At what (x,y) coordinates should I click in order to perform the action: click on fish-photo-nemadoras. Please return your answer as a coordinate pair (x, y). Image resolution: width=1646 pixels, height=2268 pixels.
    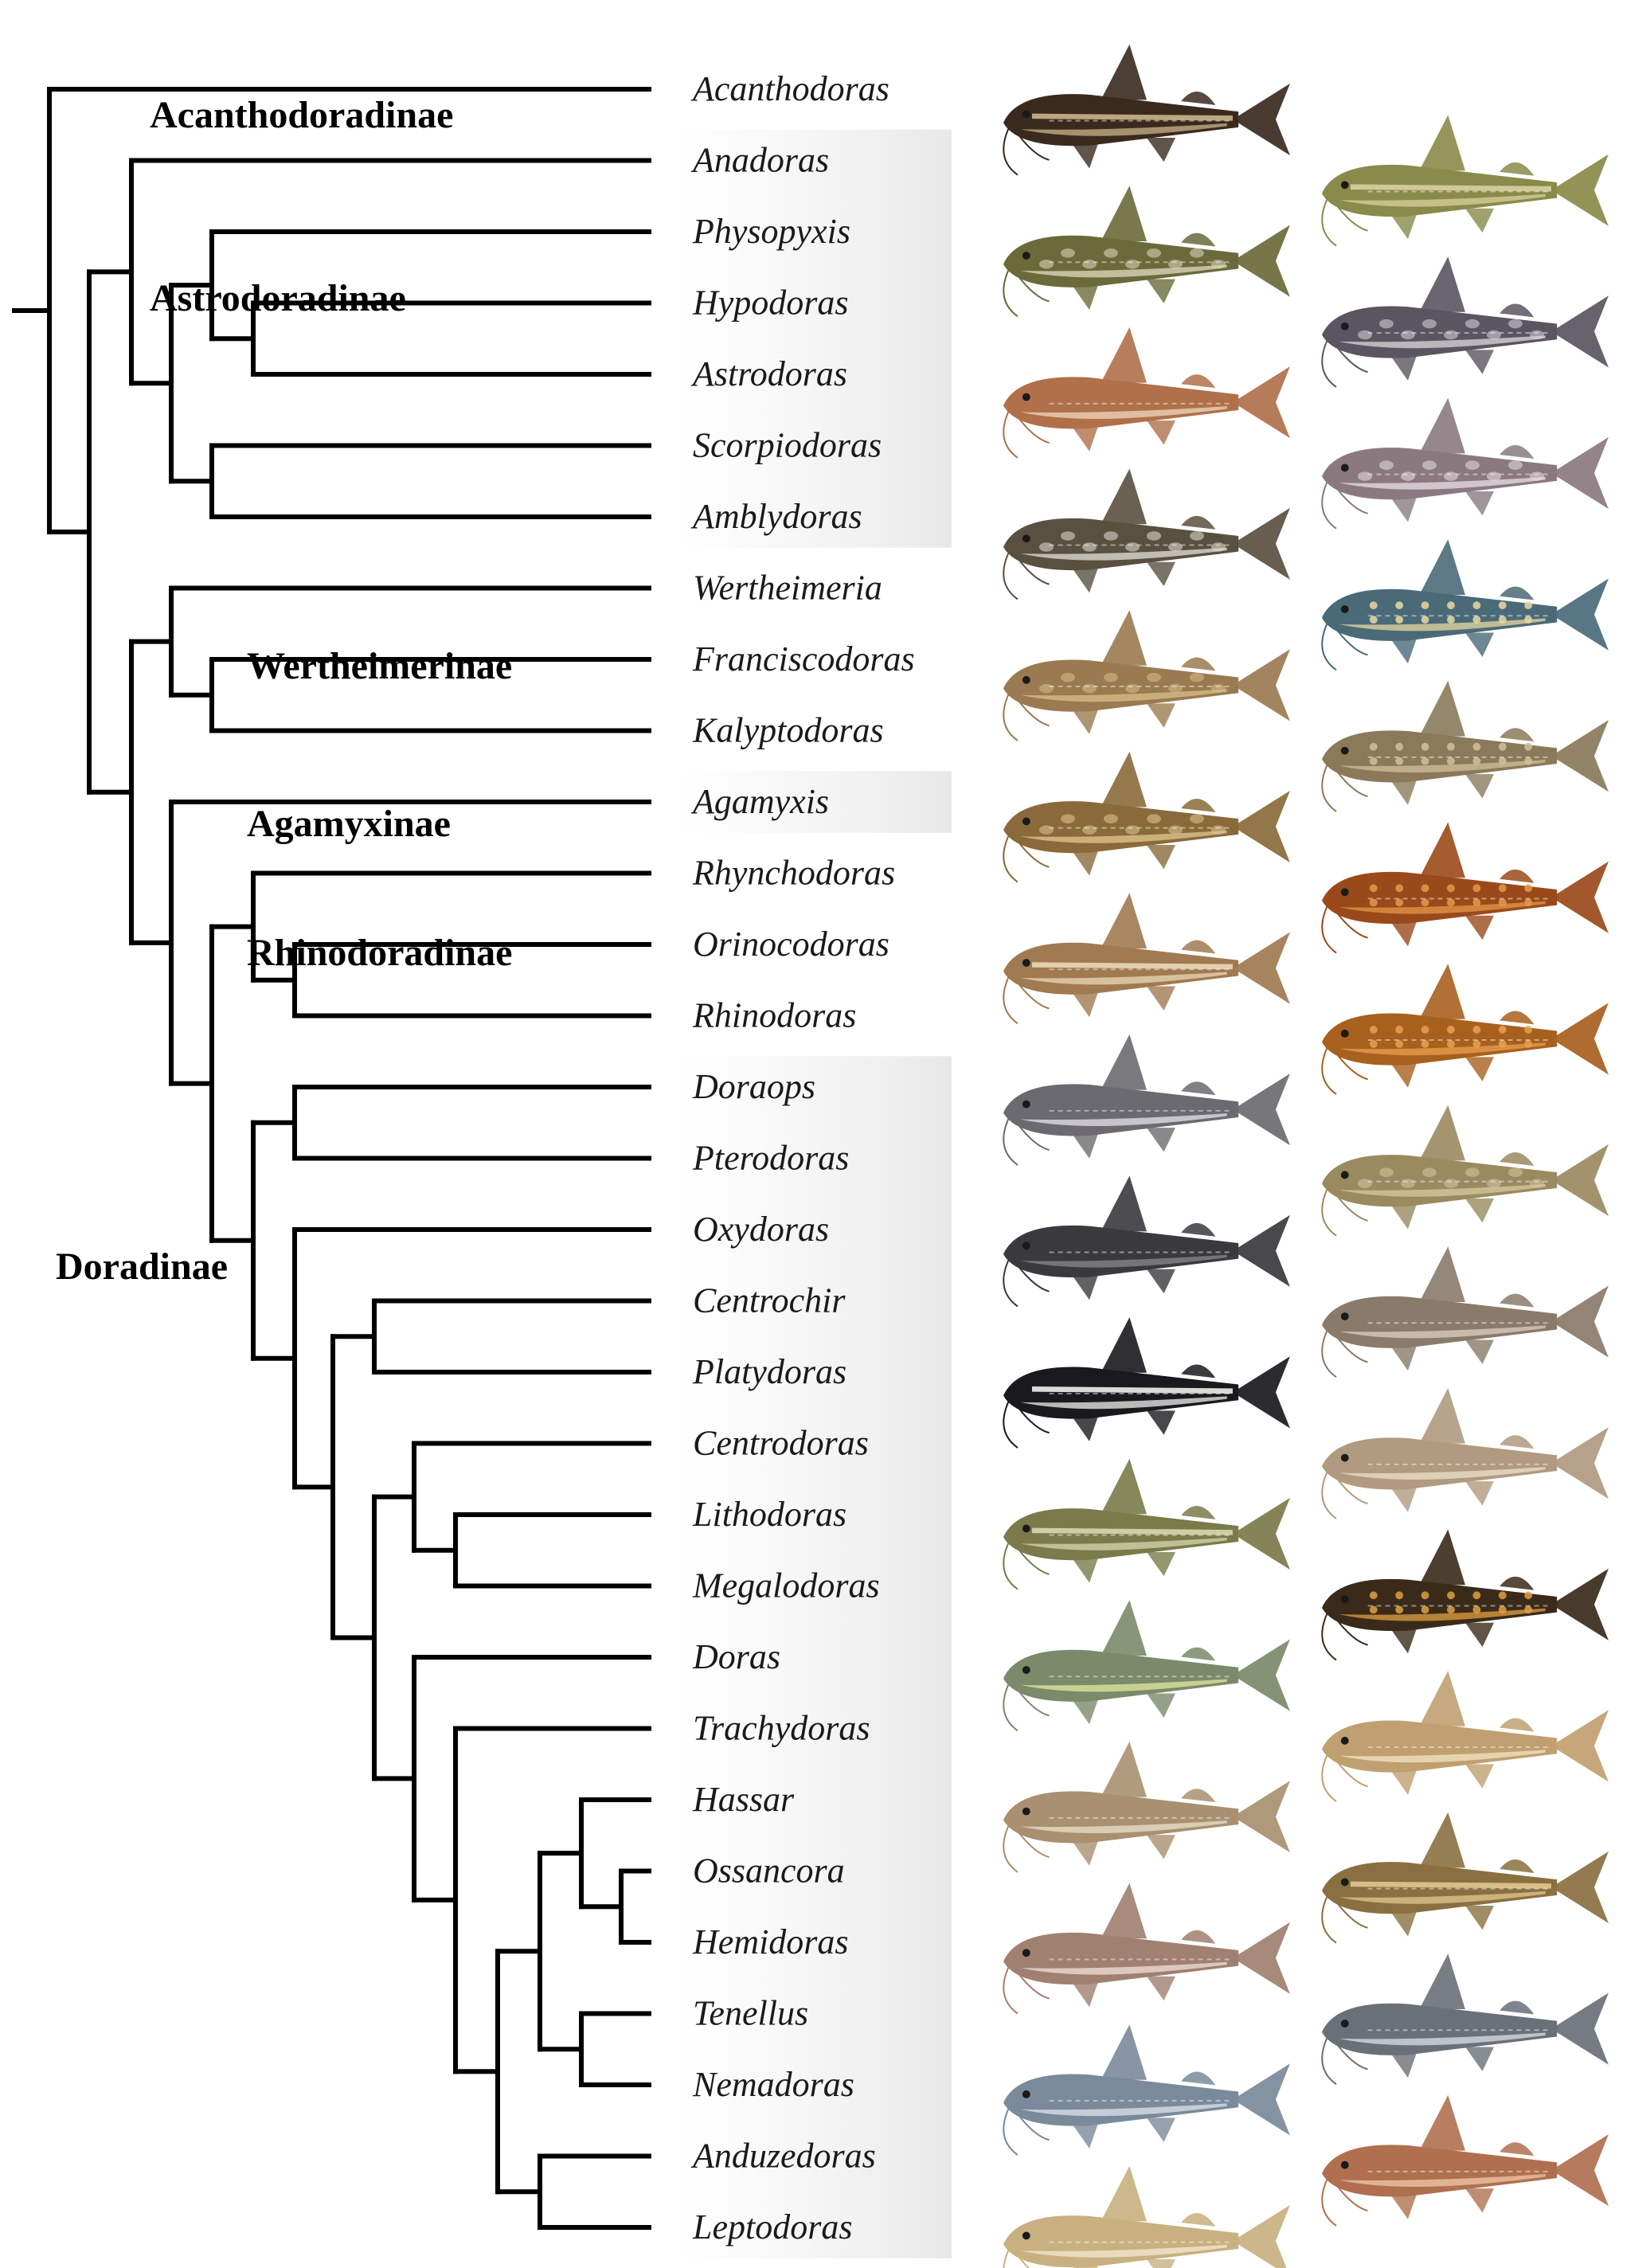
    Looking at the image, I should click on (1147, 2090).